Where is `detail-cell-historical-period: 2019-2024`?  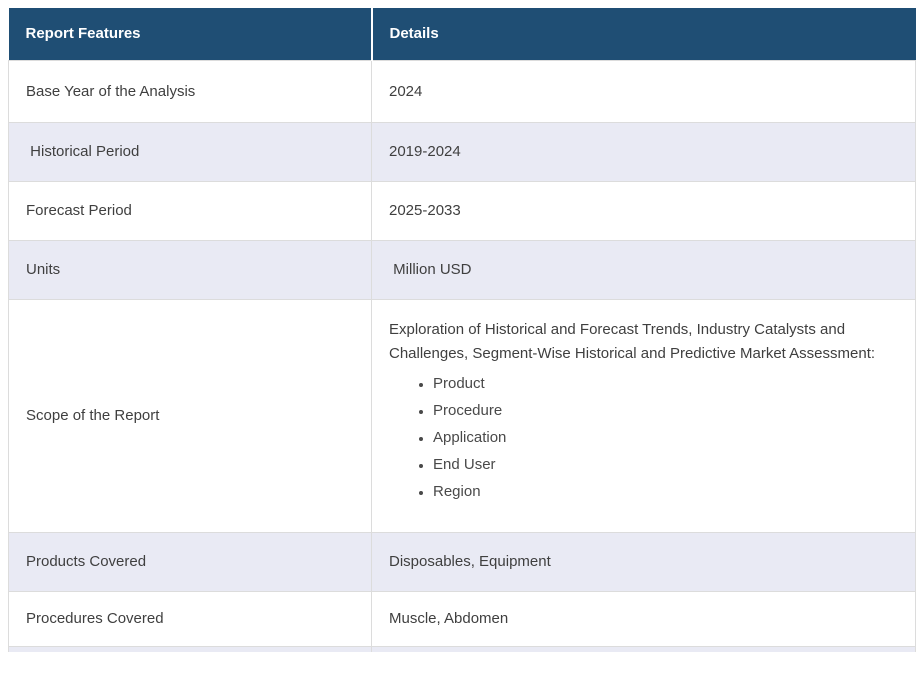
detail-cell-historical-period: 2019-2024 is located at coordinates (643, 151).